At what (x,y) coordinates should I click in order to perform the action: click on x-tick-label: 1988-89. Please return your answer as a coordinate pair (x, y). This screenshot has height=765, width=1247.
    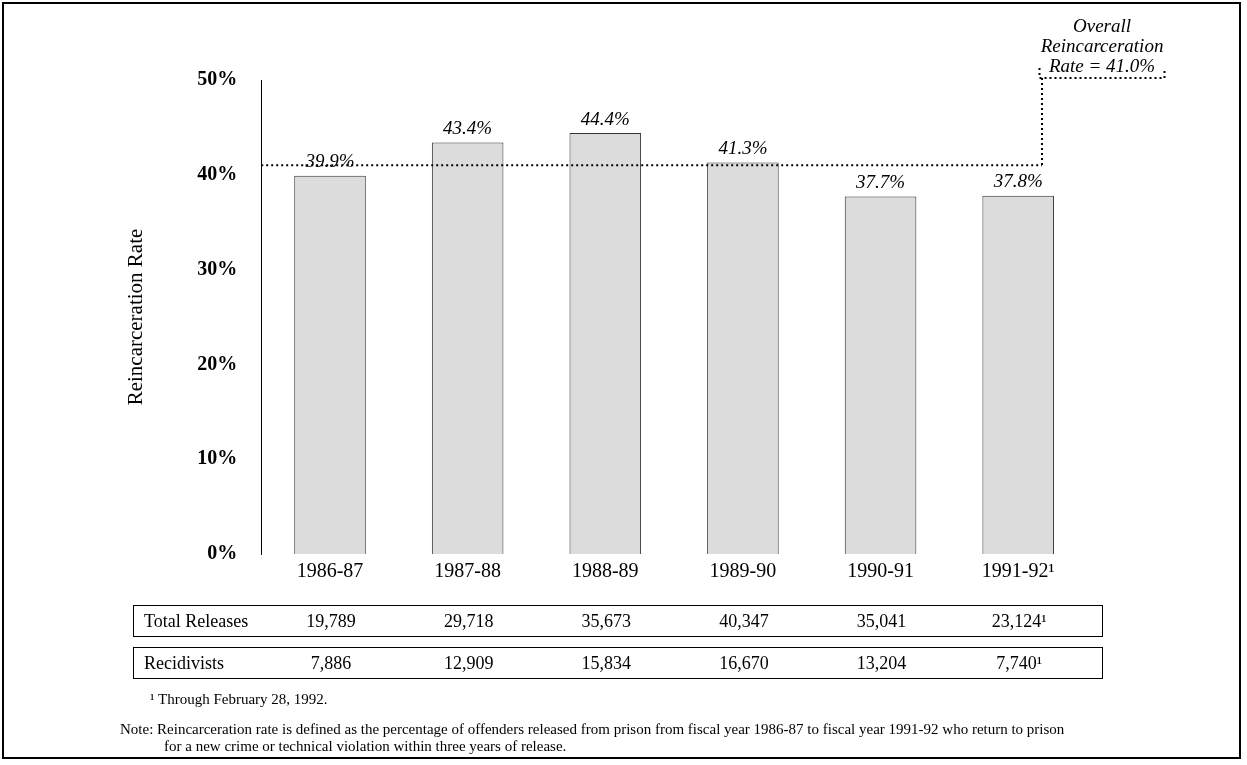
    Looking at the image, I should click on (605, 570).